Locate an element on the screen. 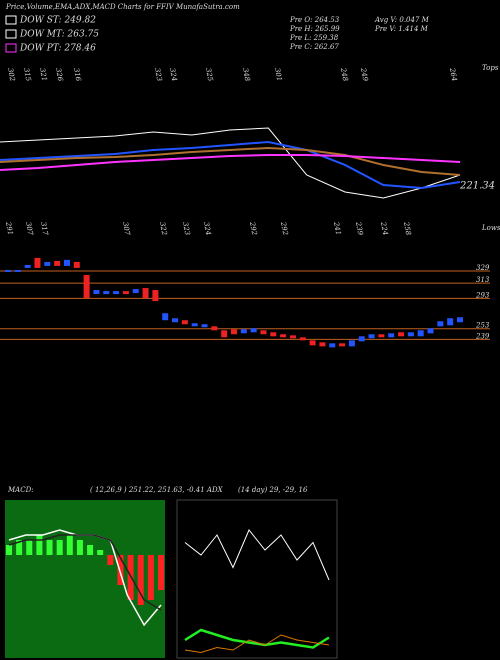 Image resolution: width=500 pixels, height=660 pixels. stat: Pre O: 264.53 is located at coordinates (314, 20).